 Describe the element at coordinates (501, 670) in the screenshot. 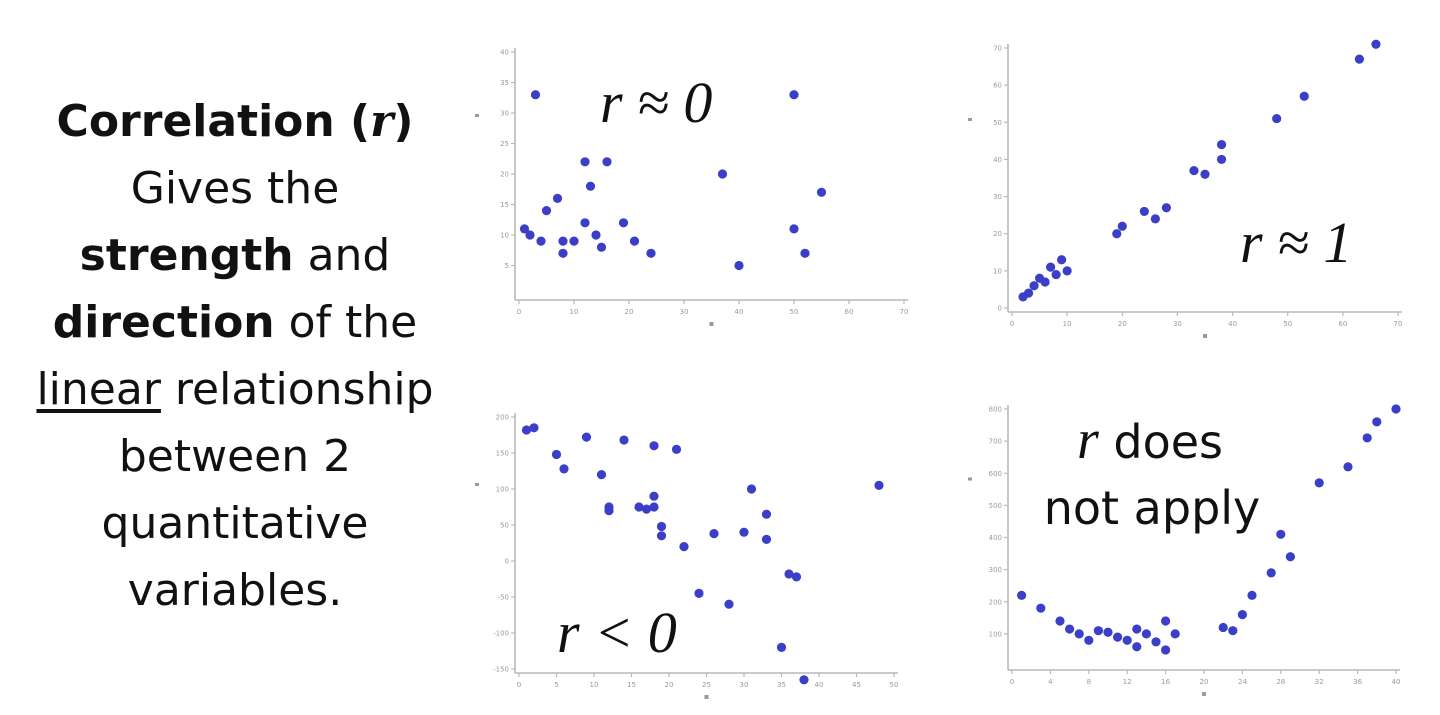

I see `y-tick-label: -150` at that location.